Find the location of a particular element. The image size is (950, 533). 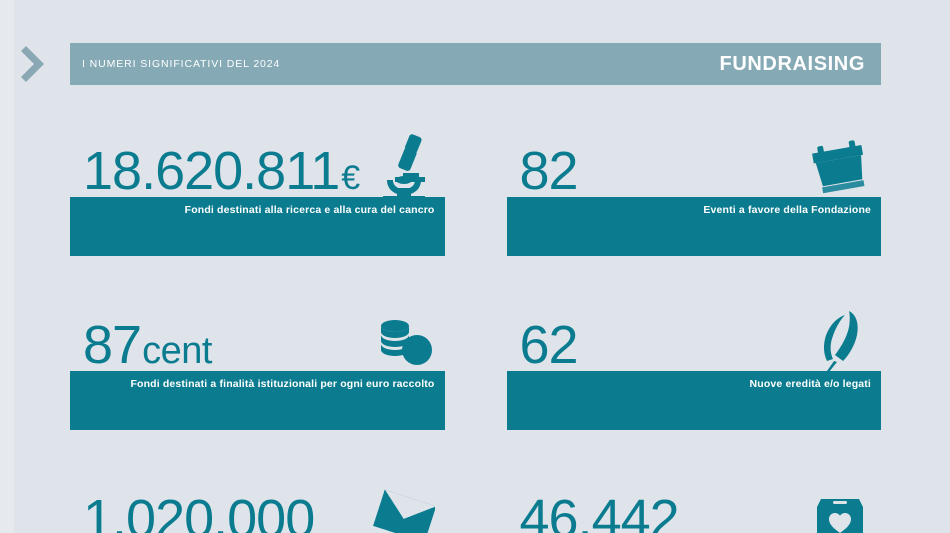

envelope-icon is located at coordinates (404, 507).